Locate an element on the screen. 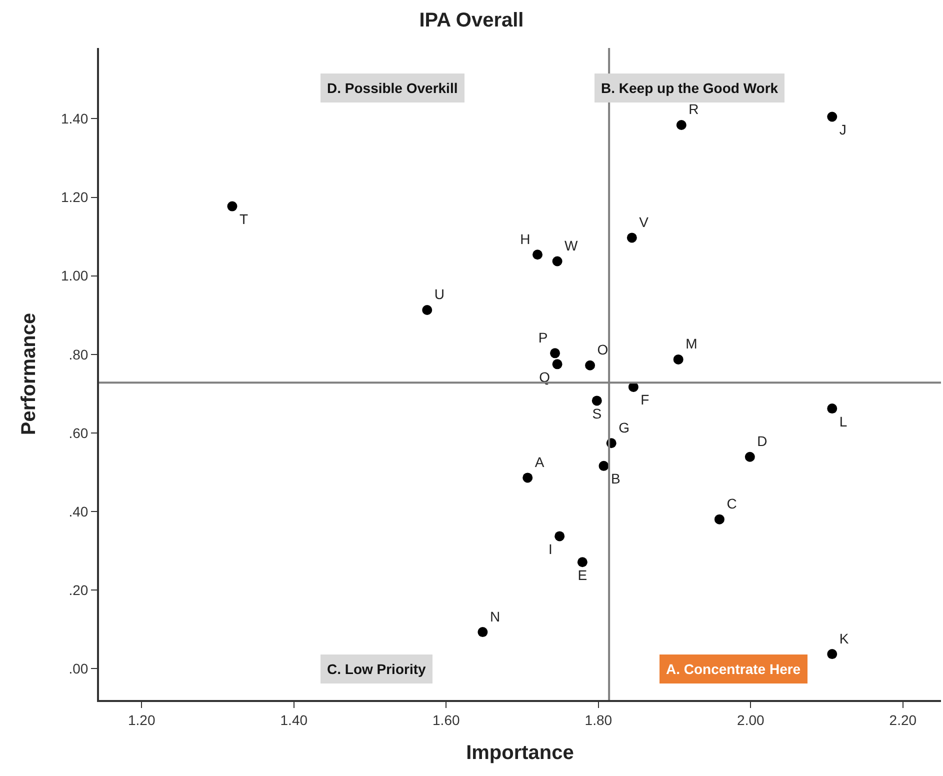 The width and height of the screenshot is (943, 776). data-label: P is located at coordinates (543, 337).